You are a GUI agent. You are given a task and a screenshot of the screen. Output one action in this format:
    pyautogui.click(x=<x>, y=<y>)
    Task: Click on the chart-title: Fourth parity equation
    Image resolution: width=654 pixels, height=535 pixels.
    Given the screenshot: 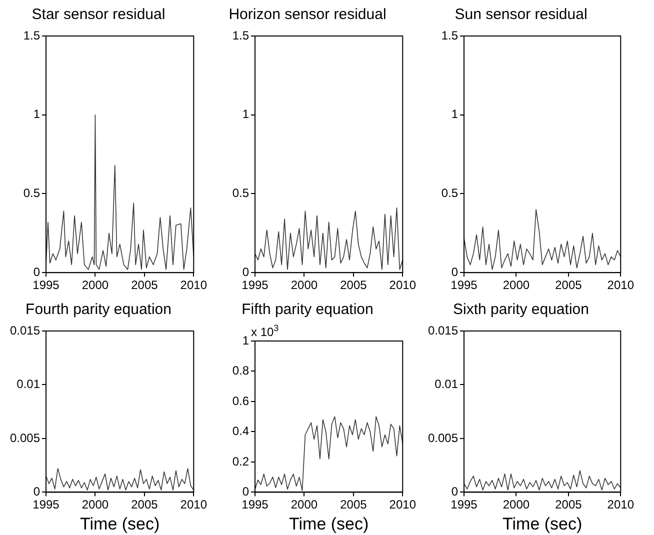 What is the action you would take?
    pyautogui.click(x=99, y=309)
    